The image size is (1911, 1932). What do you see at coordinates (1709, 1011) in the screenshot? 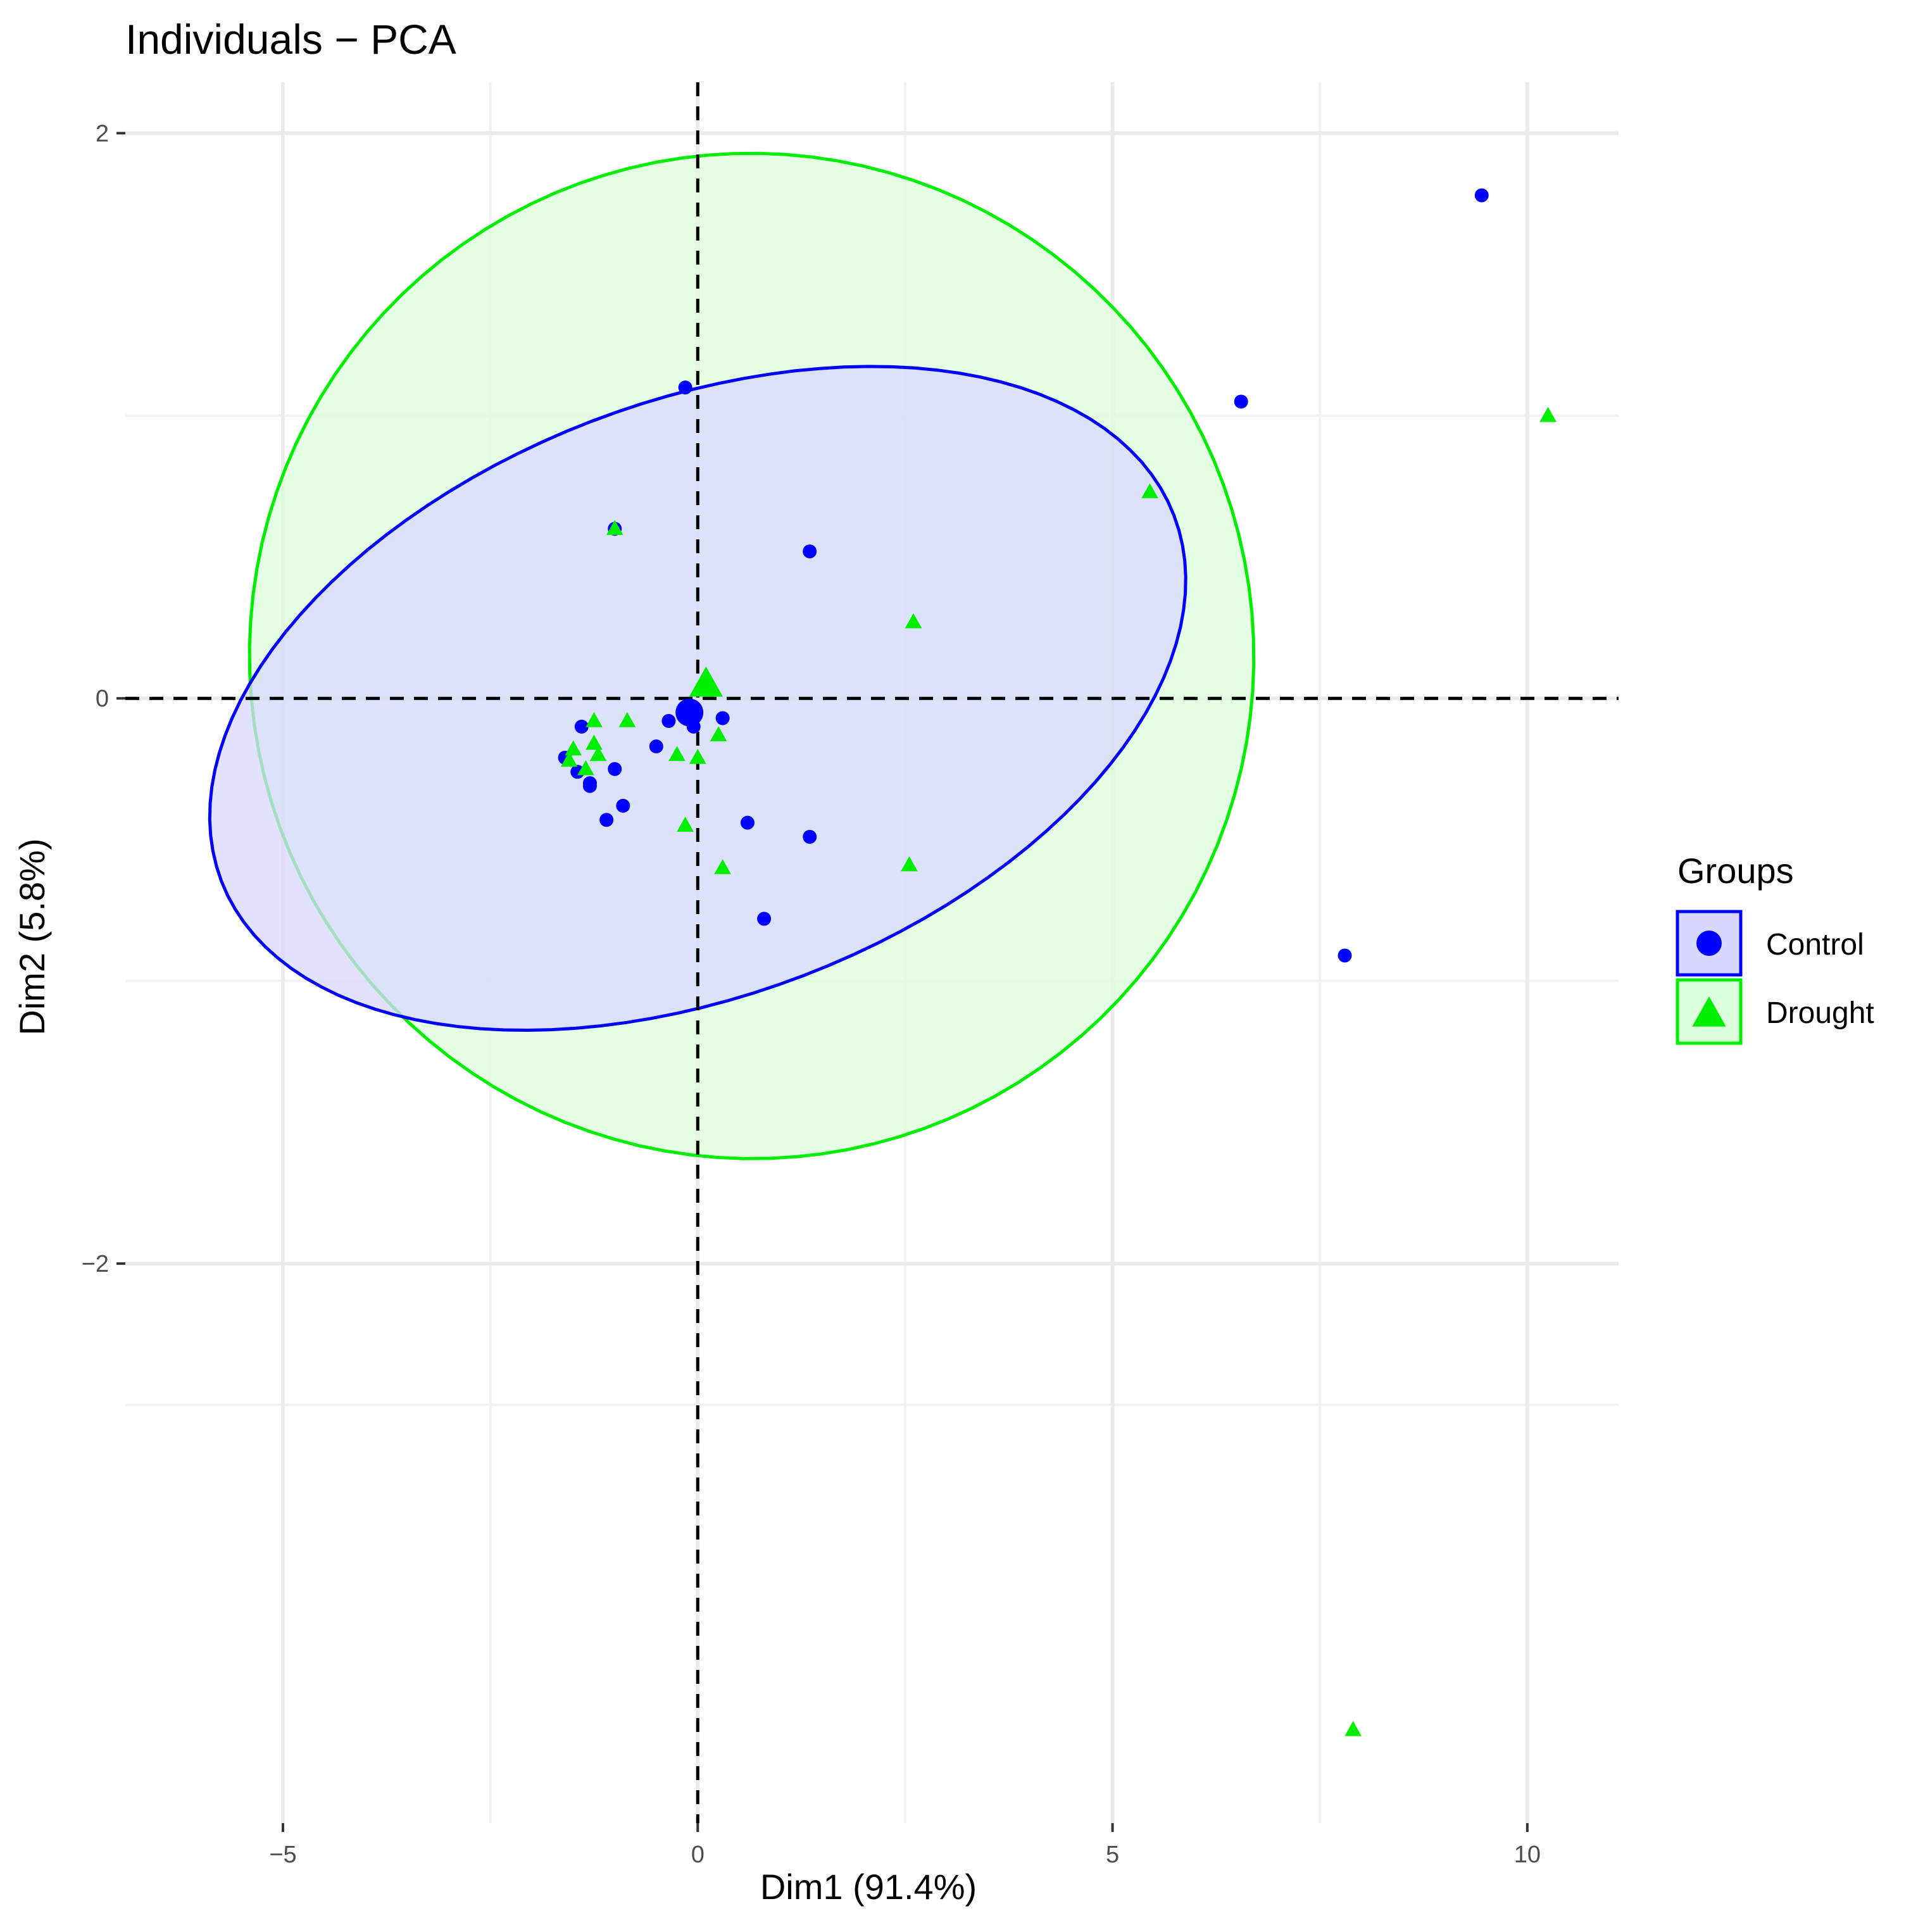
I see `legend-marker-drought` at bounding box center [1709, 1011].